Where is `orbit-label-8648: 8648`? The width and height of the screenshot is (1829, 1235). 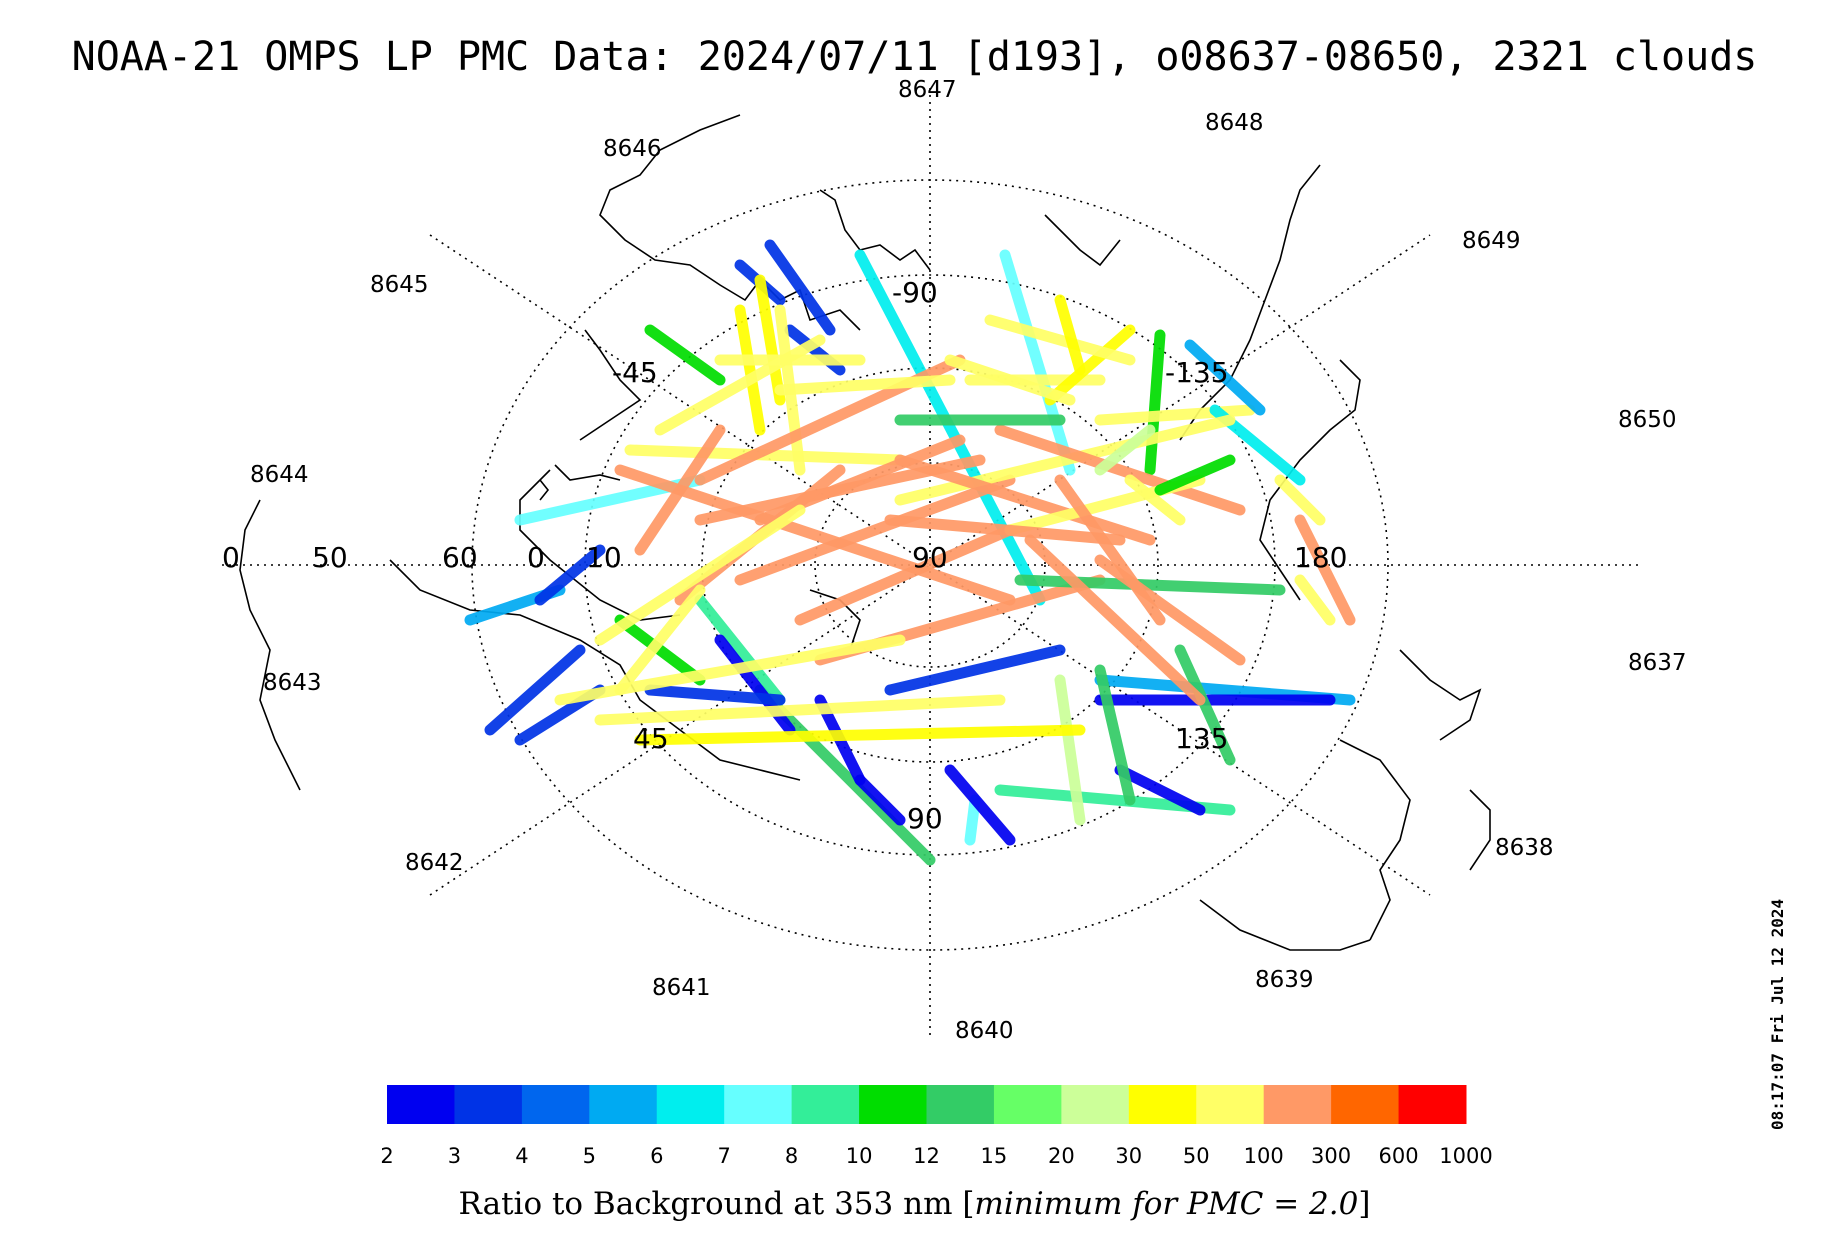
orbit-label-8648: 8648 is located at coordinates (1234, 123).